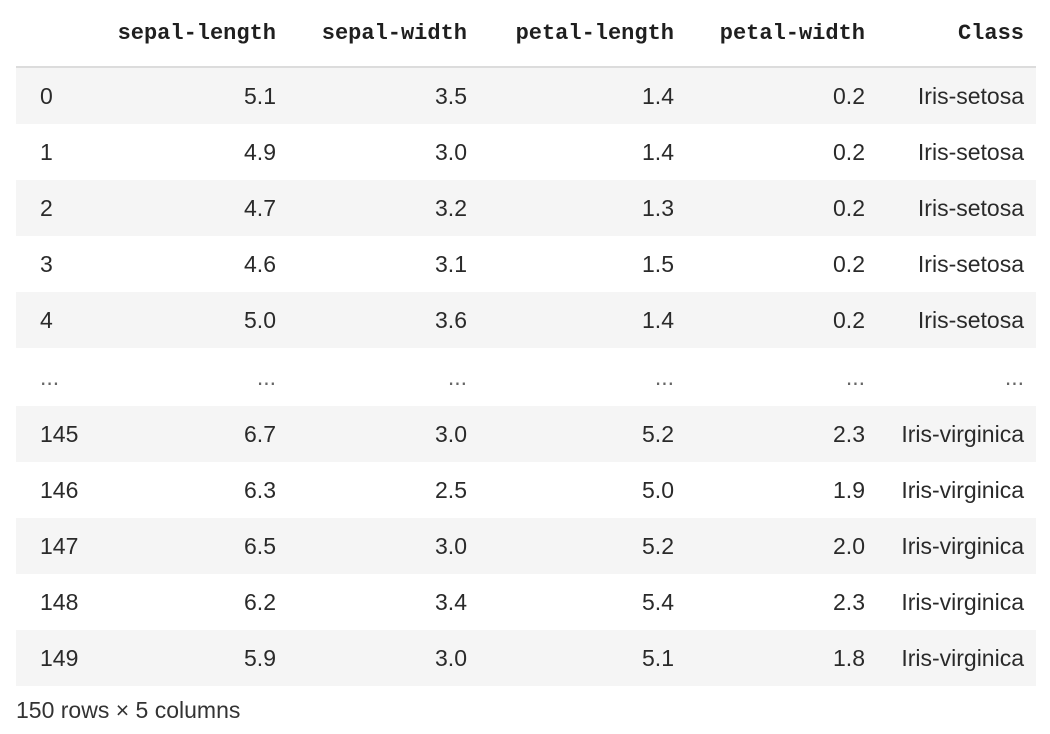 This screenshot has height=734, width=1050. Describe the element at coordinates (55, 490) in the screenshot. I see `row-index: 146` at that location.